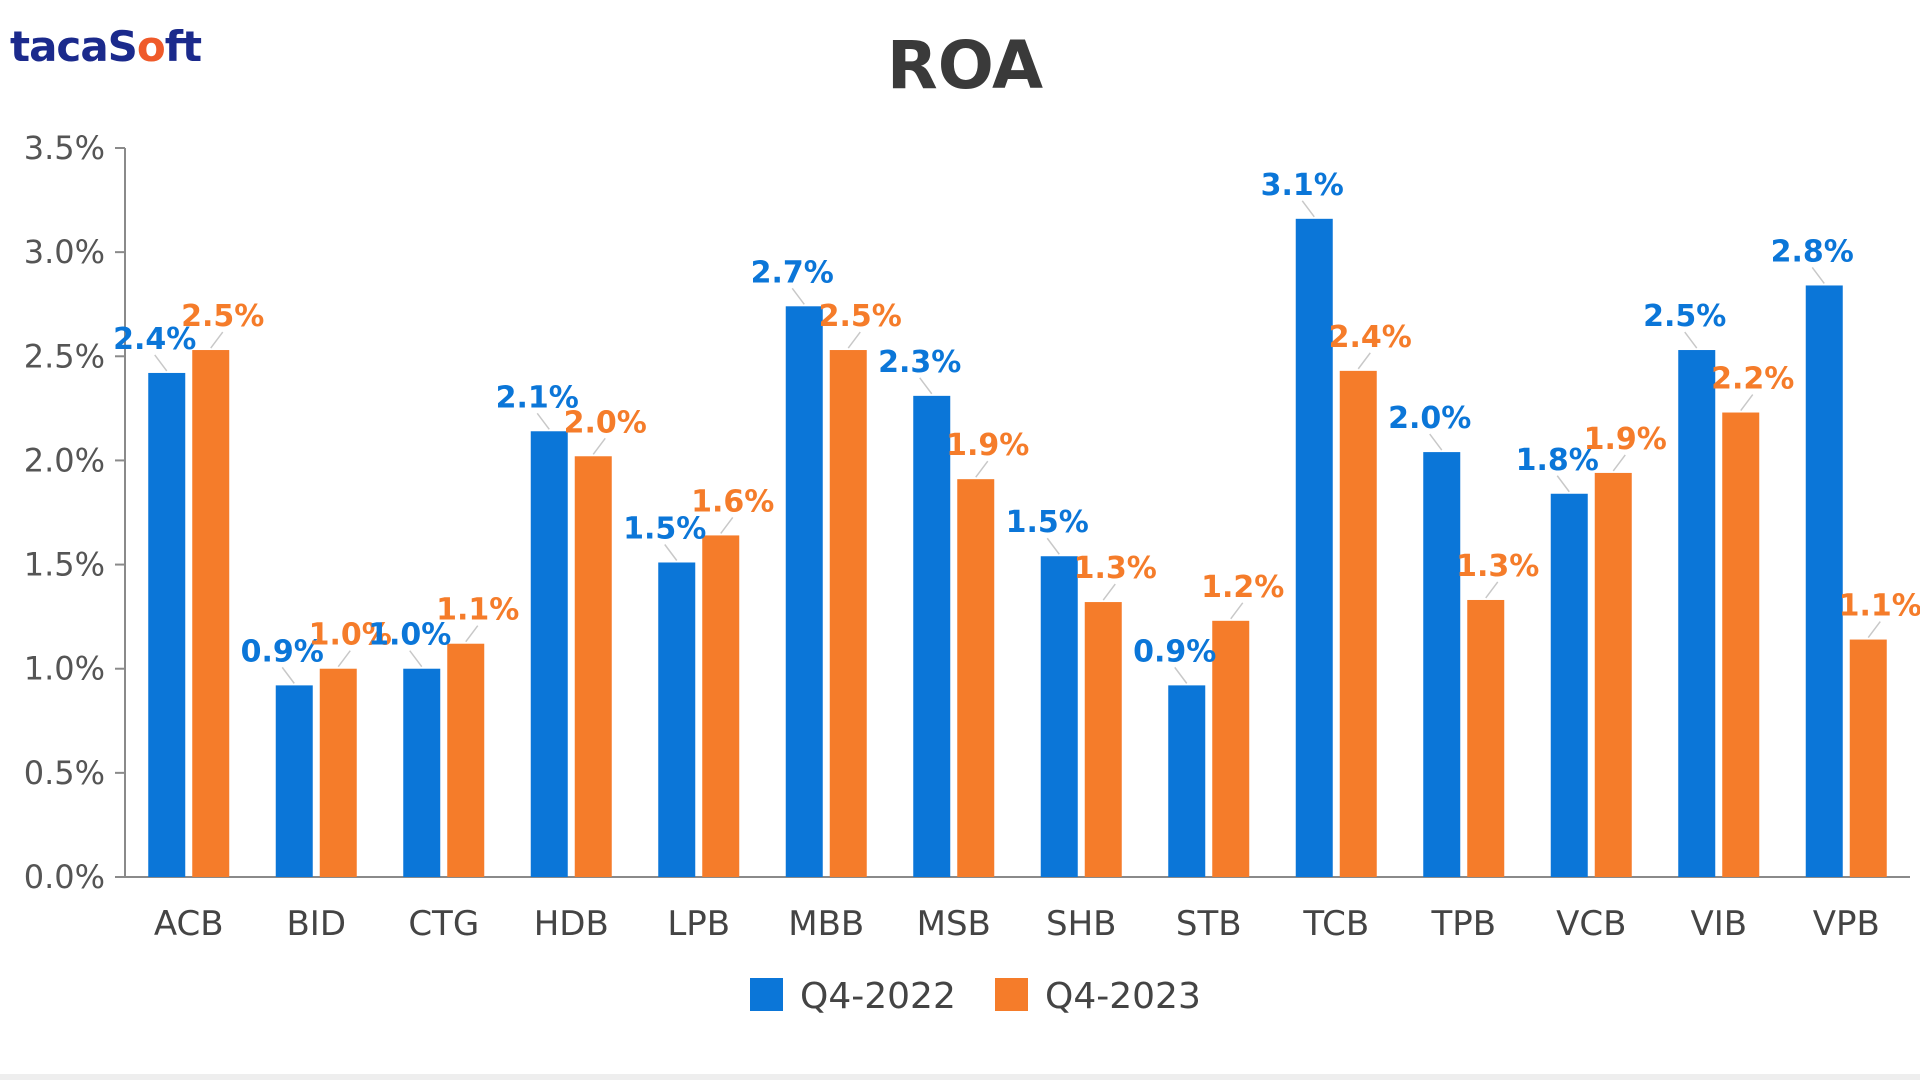  Describe the element at coordinates (64, 460) in the screenshot. I see `y-tick-label: 2.0%` at that location.